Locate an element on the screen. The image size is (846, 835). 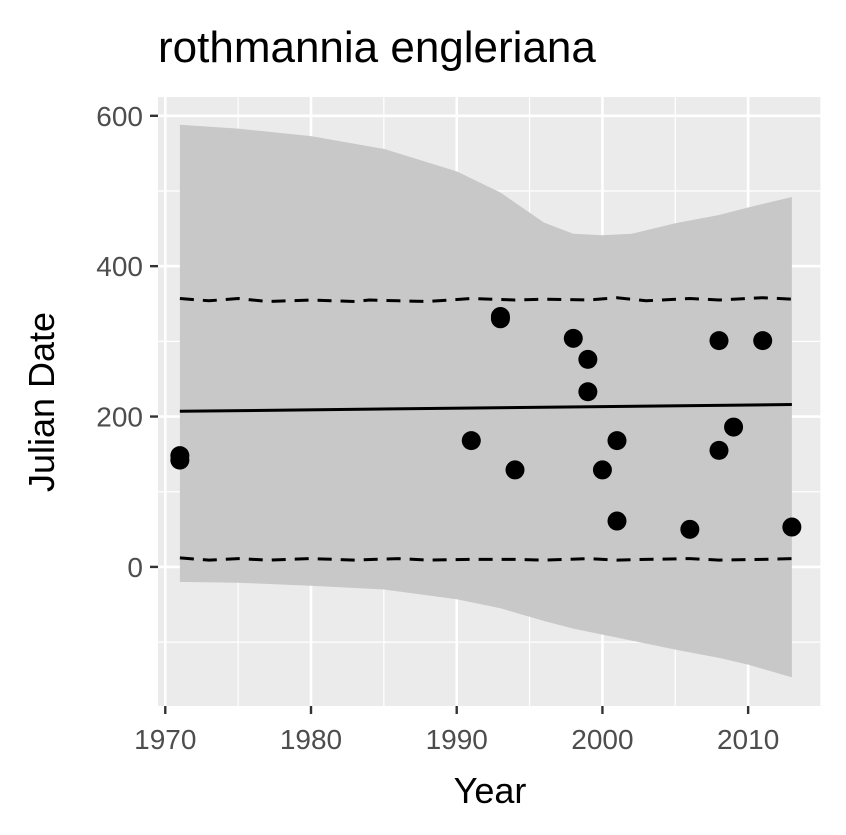
x-axis: 1970 1980 1990 2000 2010 is located at coordinates (456, 730).